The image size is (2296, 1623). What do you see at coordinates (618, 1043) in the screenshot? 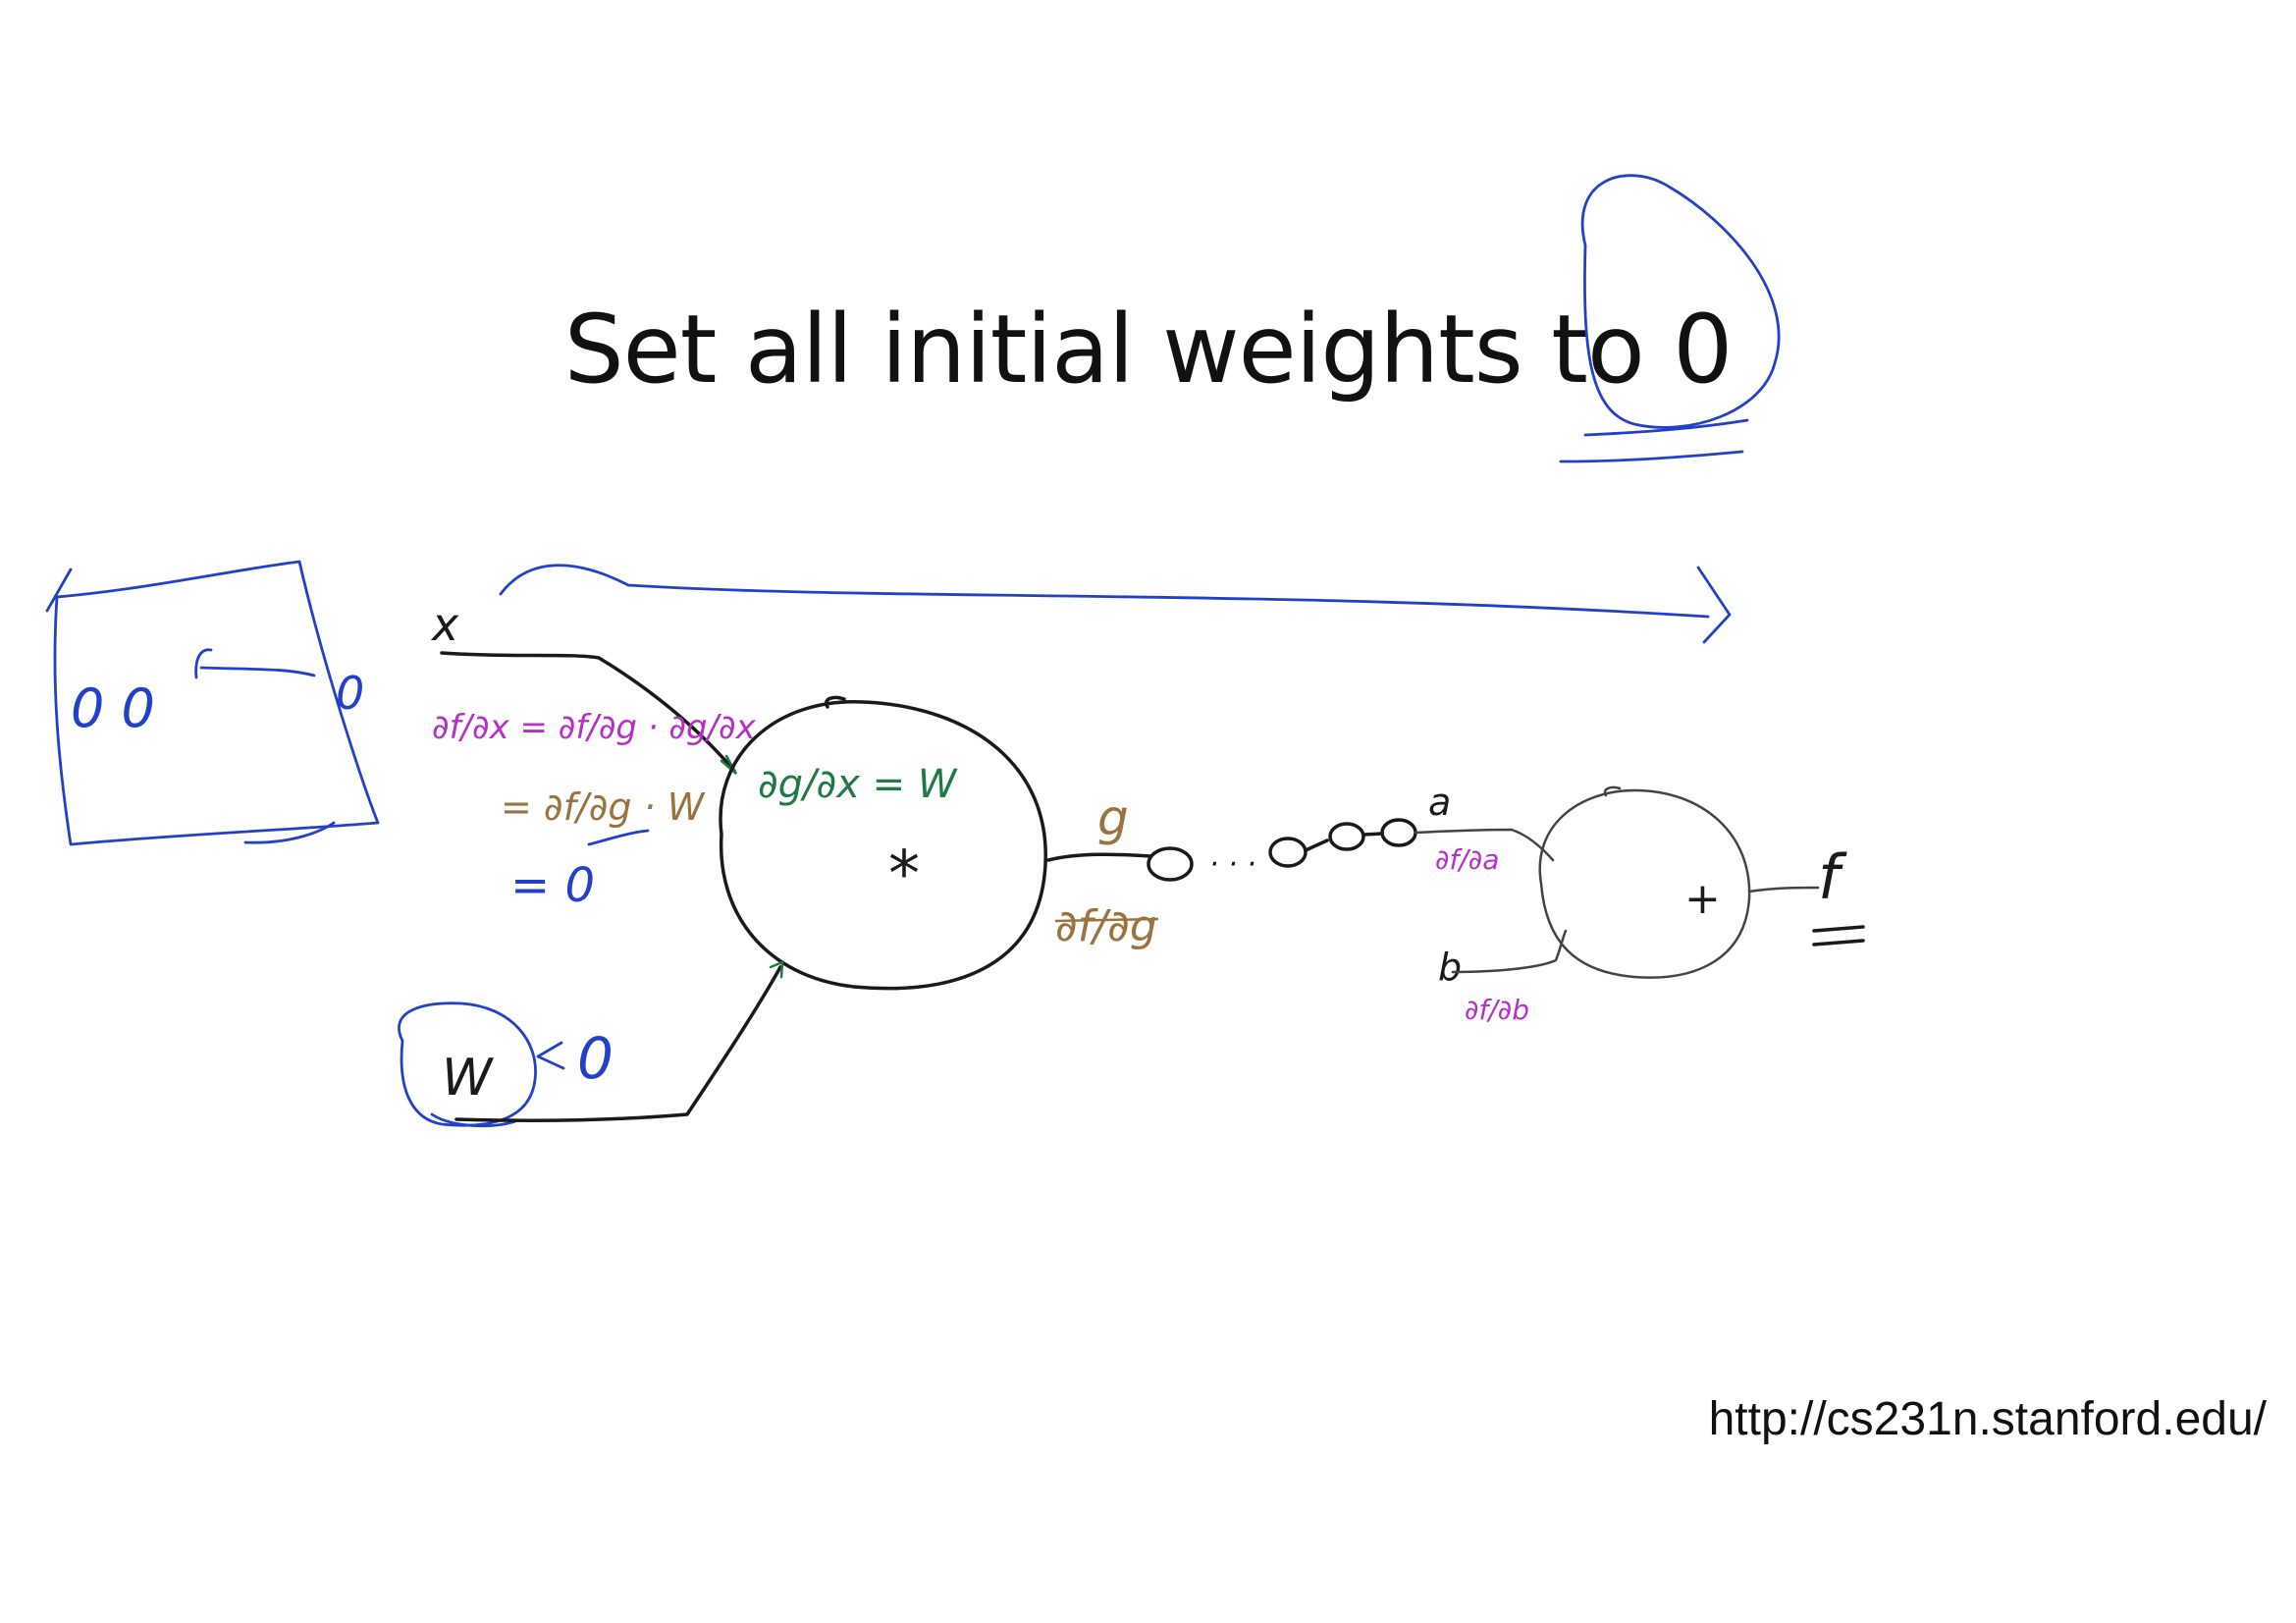
I see `wire-w-to-multiply` at bounding box center [618, 1043].